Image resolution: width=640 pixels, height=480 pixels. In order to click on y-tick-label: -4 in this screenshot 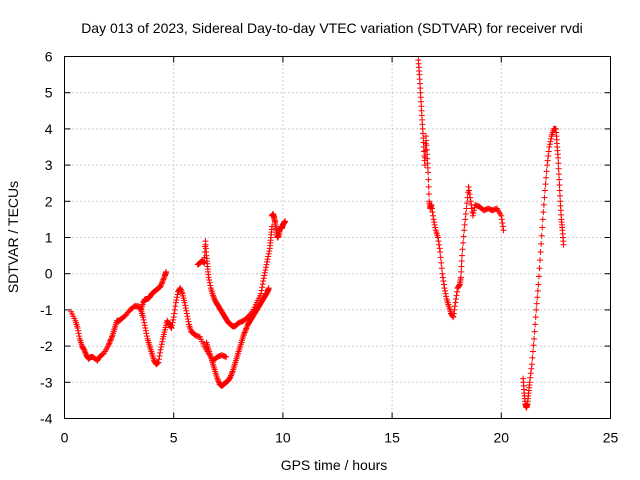, I will do `click(46, 419)`.